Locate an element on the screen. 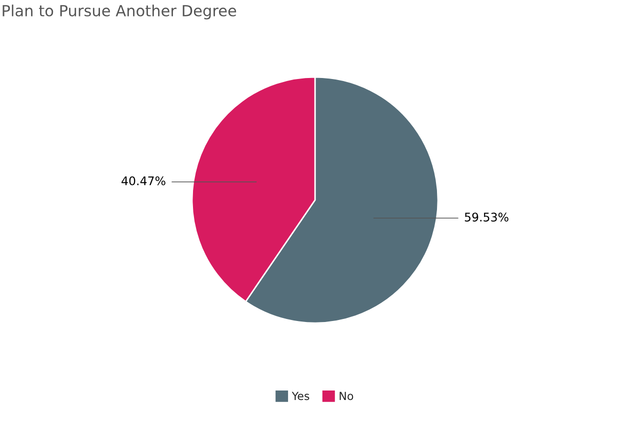  legend-label: No is located at coordinates (347, 396).